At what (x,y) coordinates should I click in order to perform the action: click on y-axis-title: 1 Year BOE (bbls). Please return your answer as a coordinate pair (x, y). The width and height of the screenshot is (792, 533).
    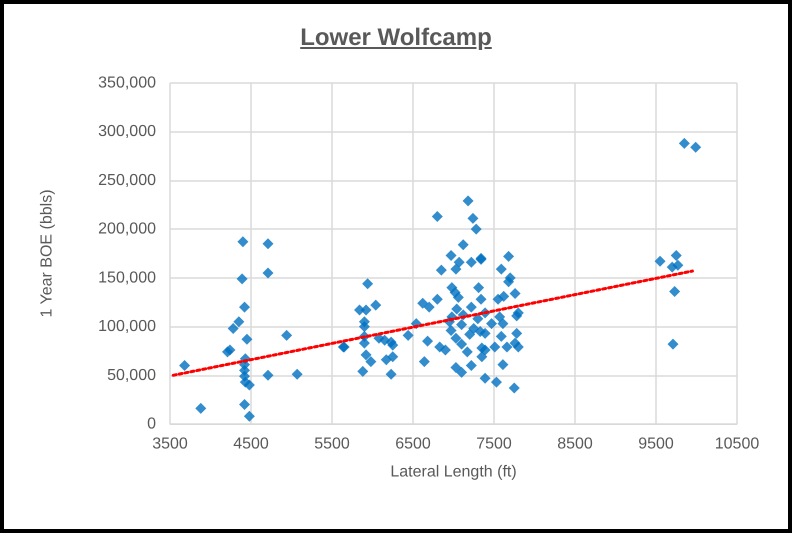
    Looking at the image, I should click on (47, 253).